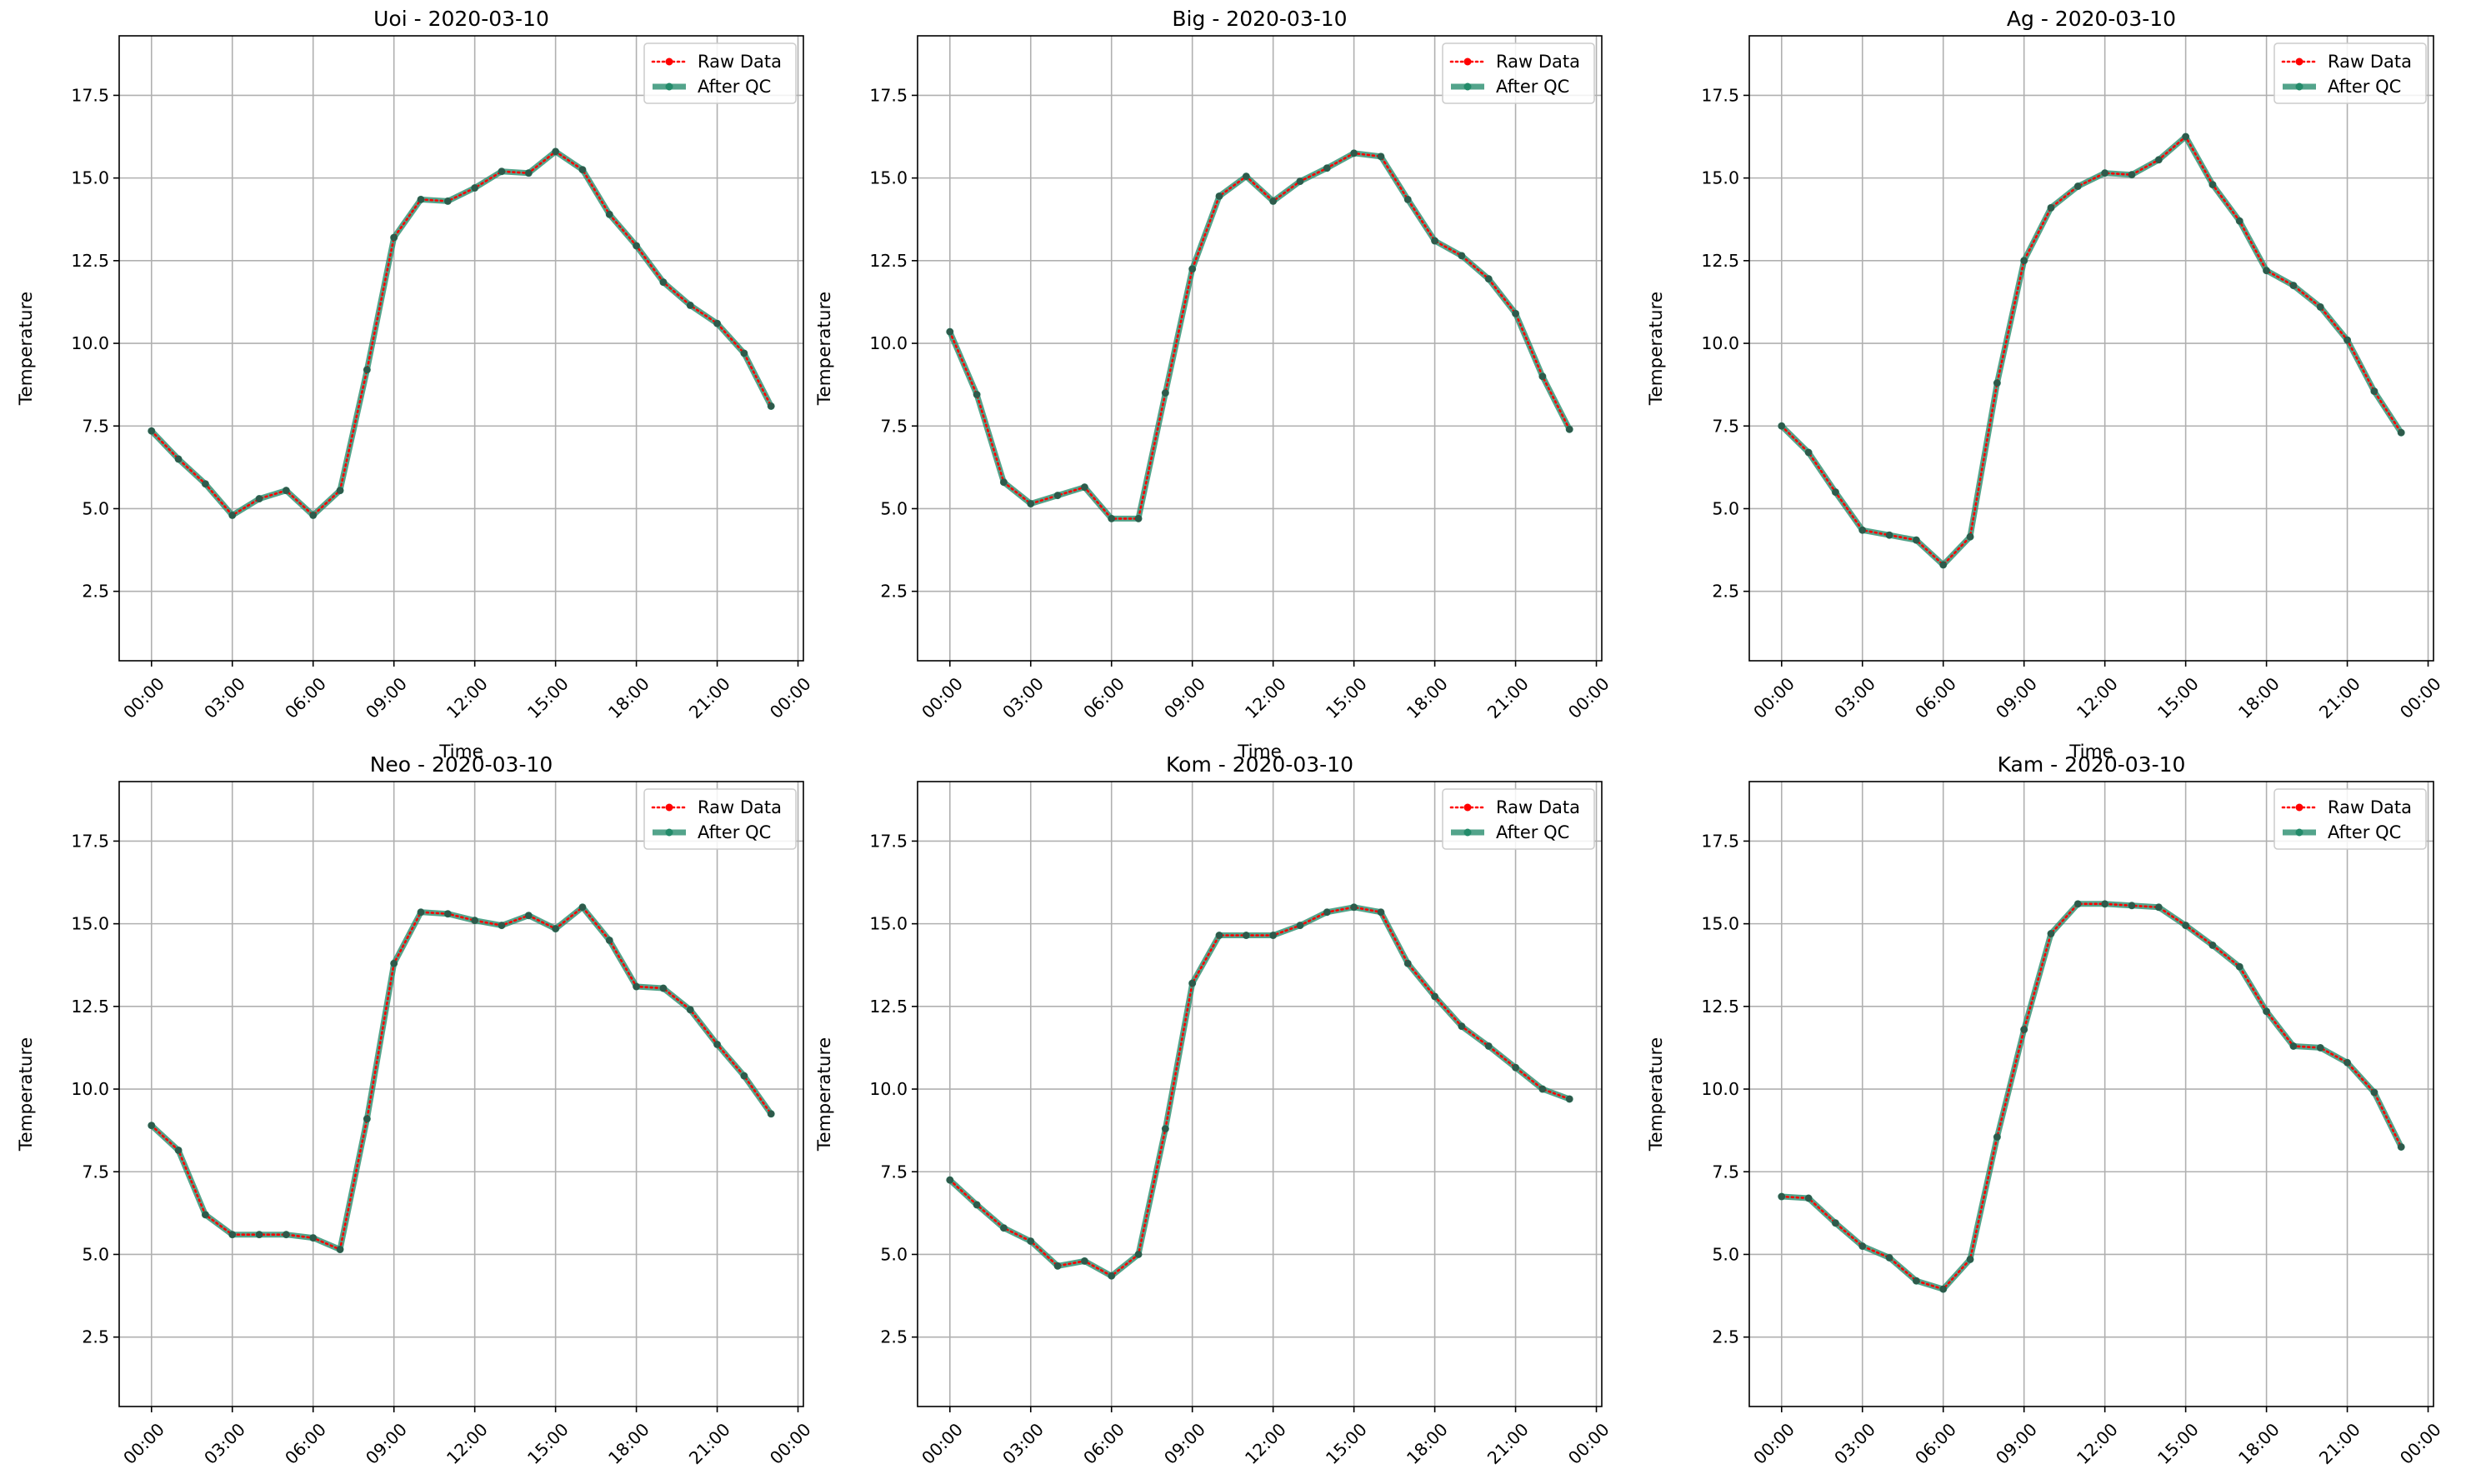 Image resolution: width=2486 pixels, height=1484 pixels. Describe the element at coordinates (1259, 1091) in the screenshot. I see `series-line-raw-data` at that location.